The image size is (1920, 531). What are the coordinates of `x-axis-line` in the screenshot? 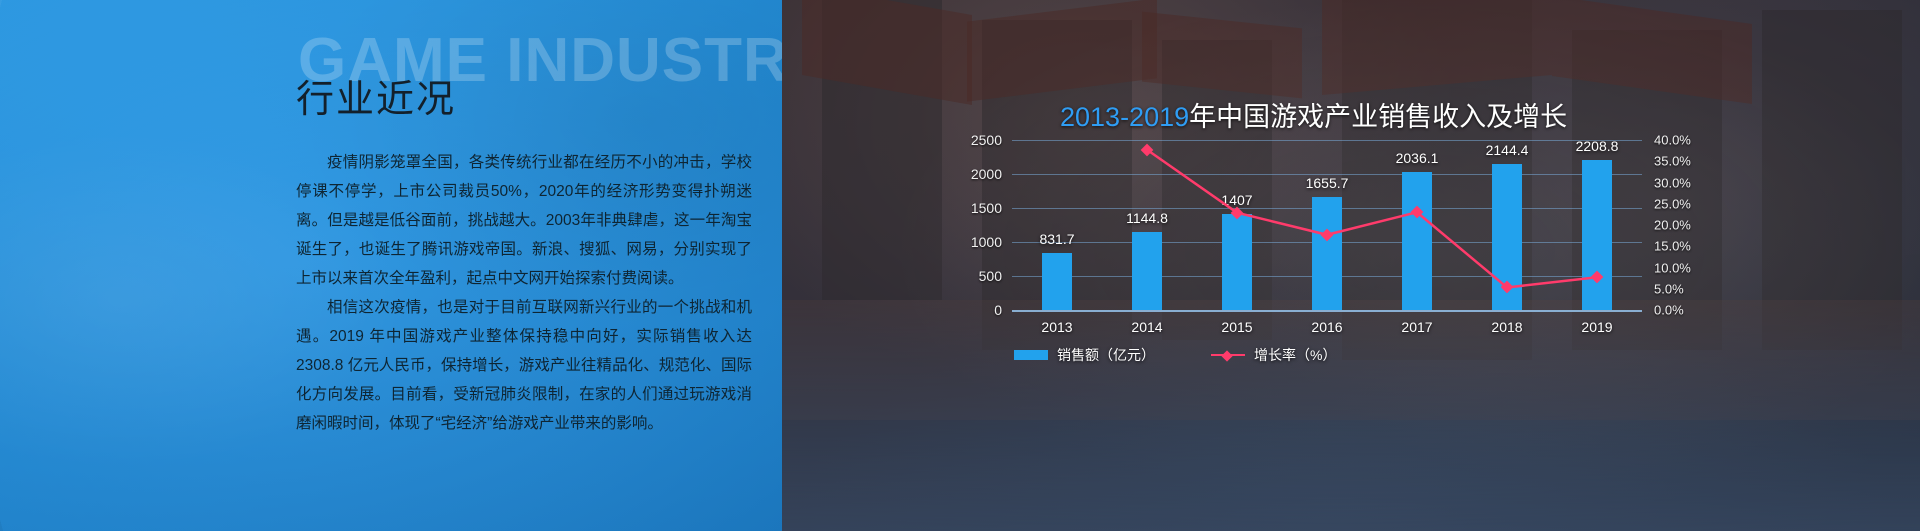 It's located at (1327, 311).